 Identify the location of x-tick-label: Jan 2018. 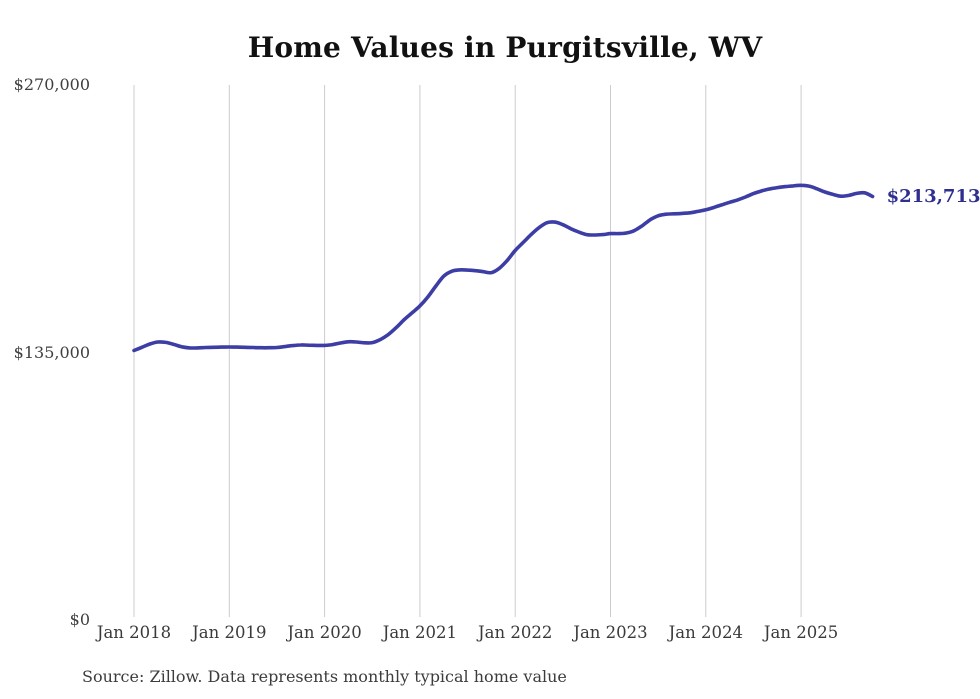
(134, 632).